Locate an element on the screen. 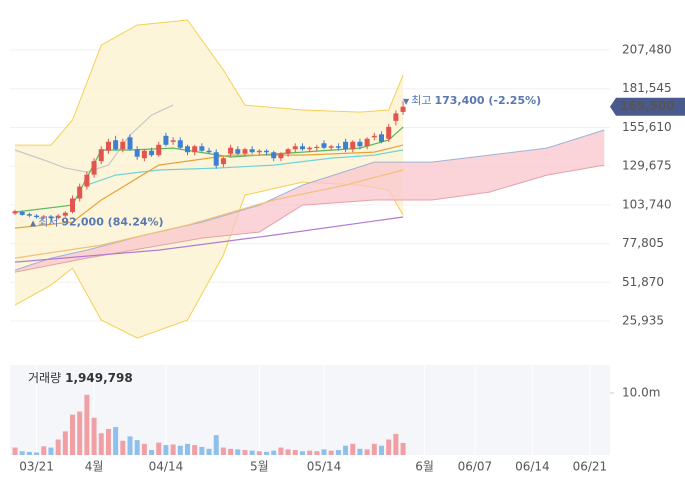 Image resolution: width=685 pixels, height=497 pixels. x-tick-label: 06/21 is located at coordinates (590, 467).